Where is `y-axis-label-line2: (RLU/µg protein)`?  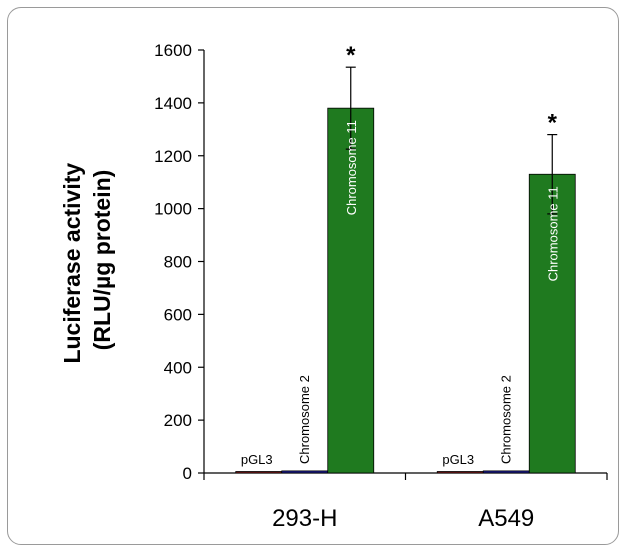
y-axis-label-line2: (RLU/µg protein) is located at coordinates (102, 260).